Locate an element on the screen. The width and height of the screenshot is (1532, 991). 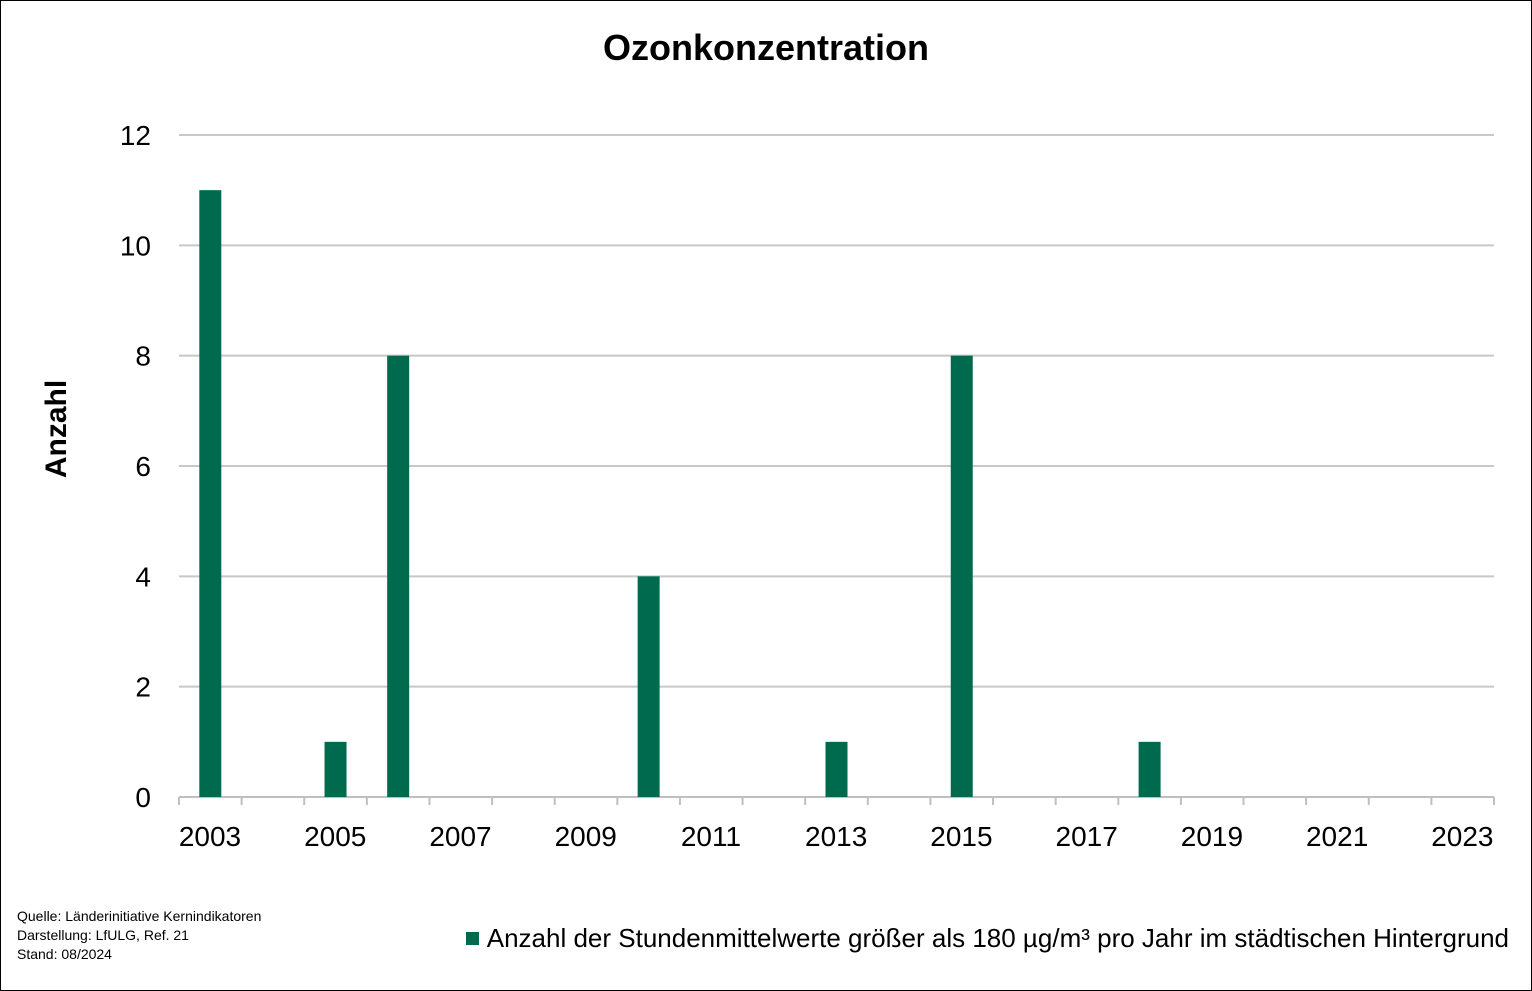
y-tick-label: 6 is located at coordinates (143, 466).